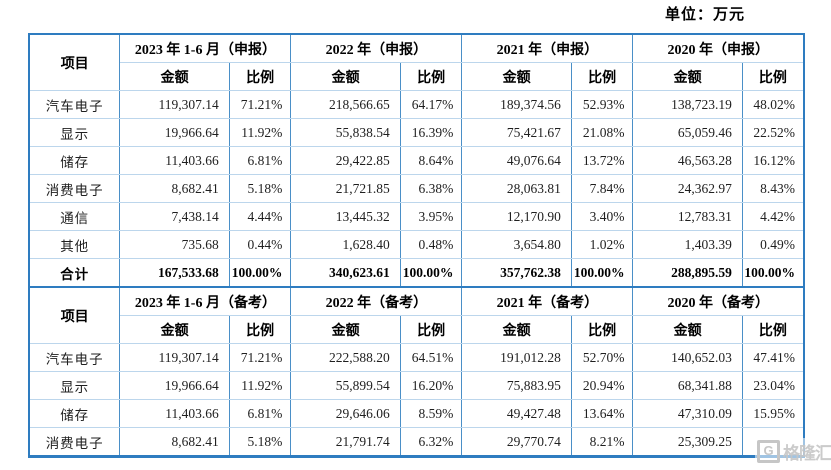 This screenshot has width=831, height=470. I want to click on amount-cell: 218,566.65, so click(345, 104).